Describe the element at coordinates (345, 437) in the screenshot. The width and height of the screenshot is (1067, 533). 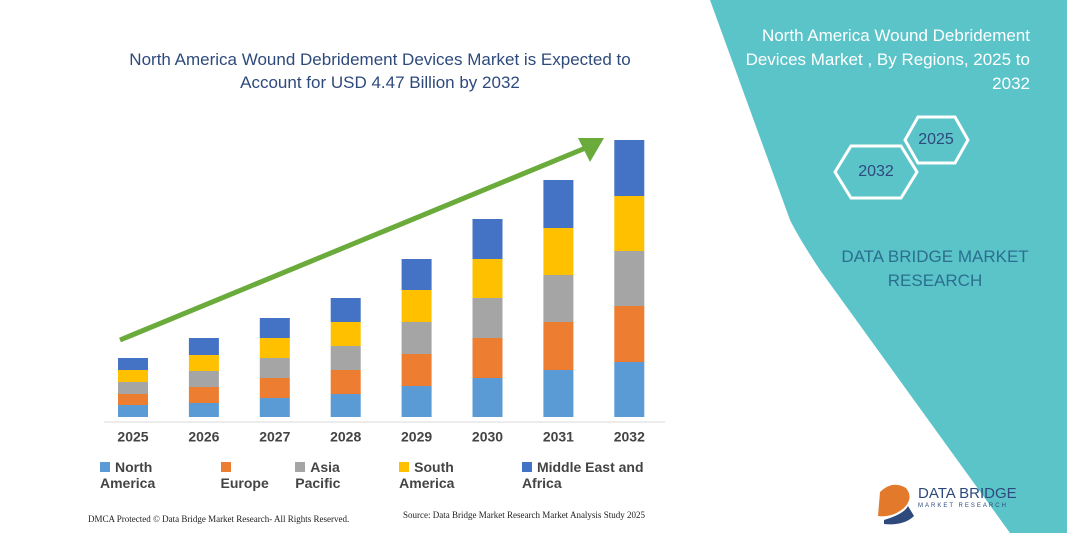
I see `x-tick-label: 2028` at that location.